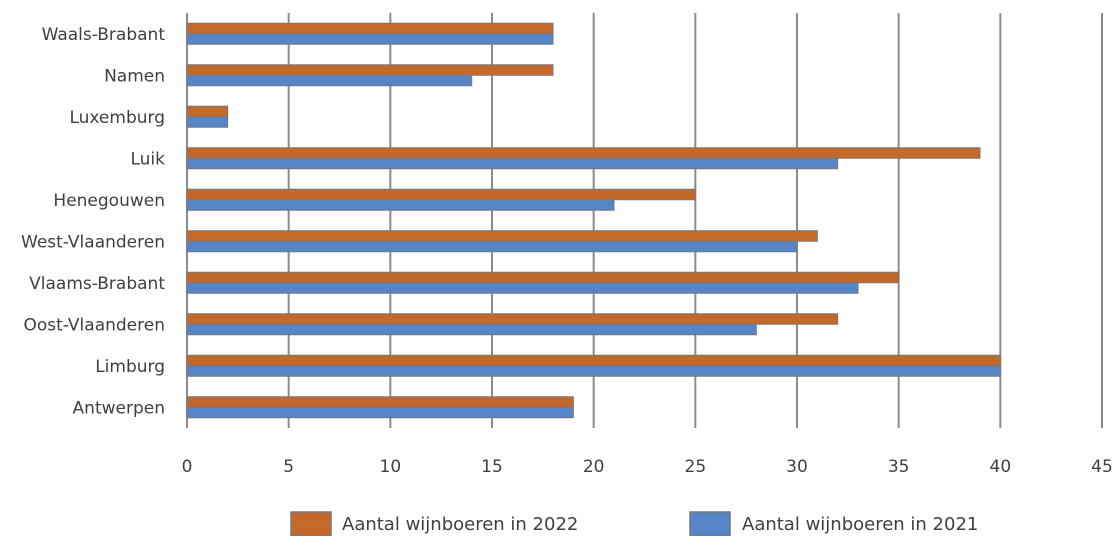 The height and width of the screenshot is (536, 1117). I want to click on x-tick-label: 0, so click(187, 467).